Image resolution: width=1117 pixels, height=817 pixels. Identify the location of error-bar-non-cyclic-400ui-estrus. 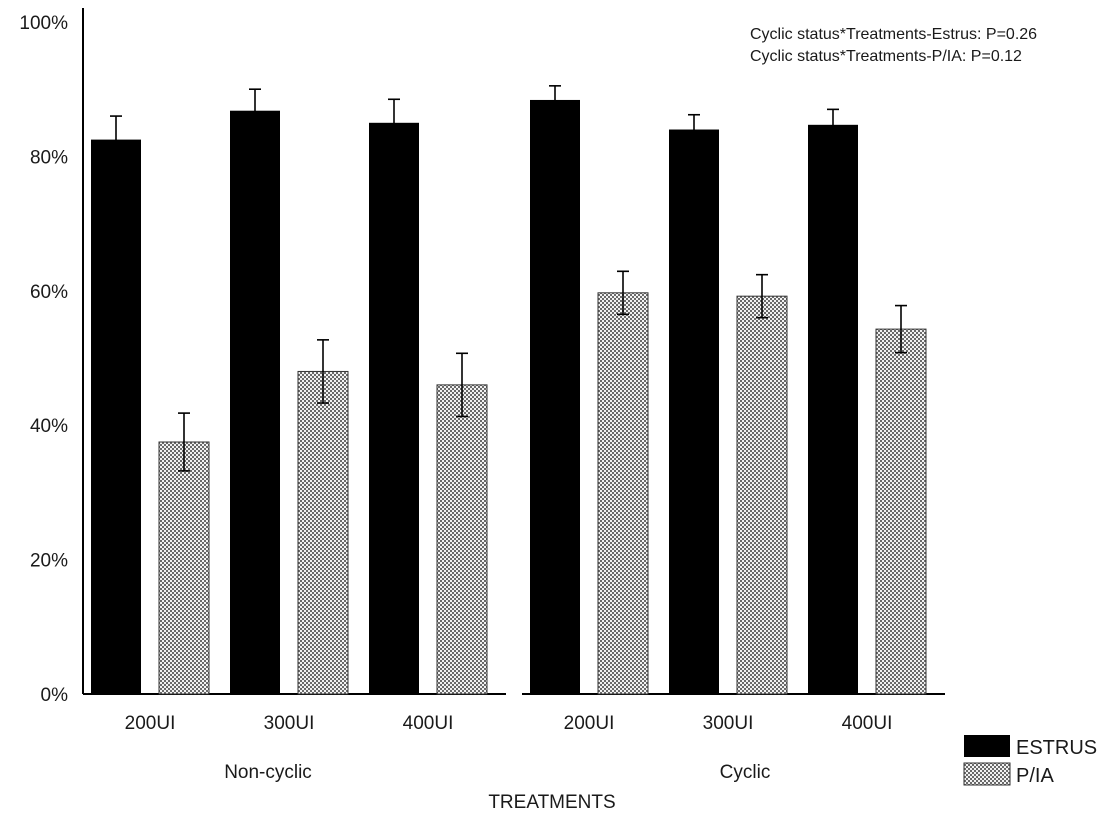
(394, 123).